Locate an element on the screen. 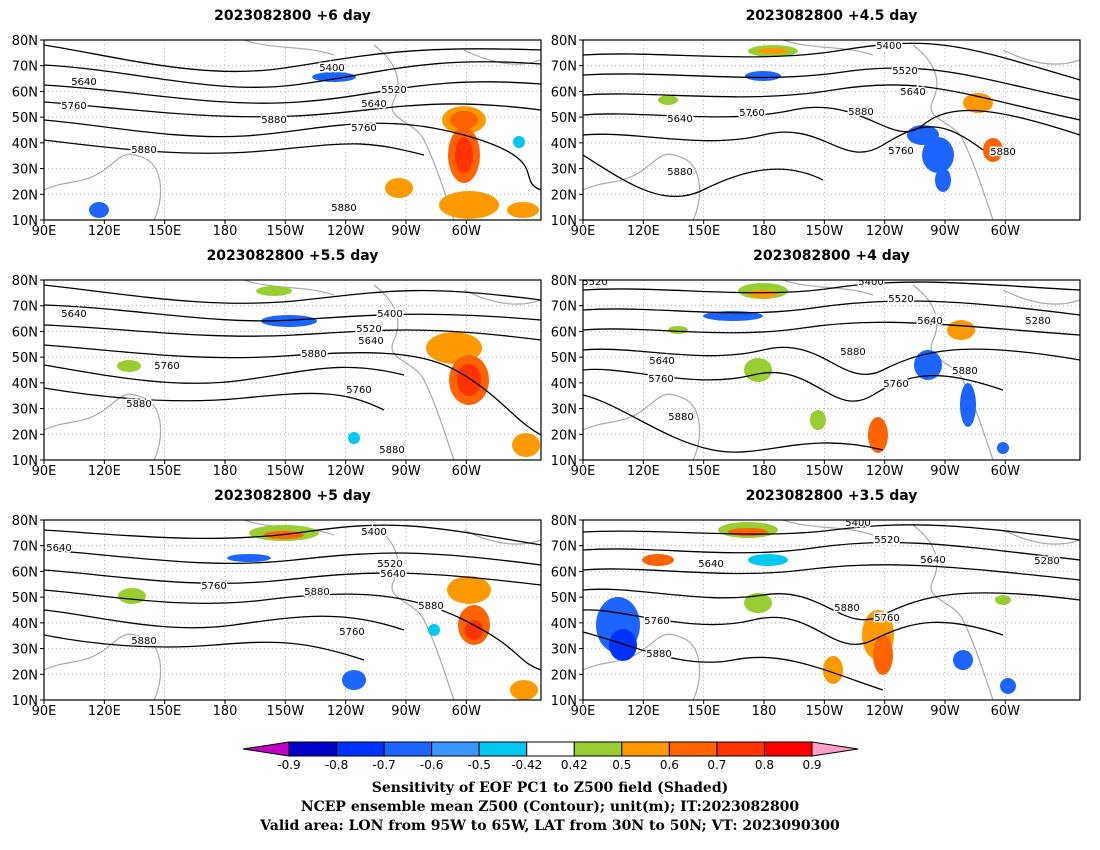  lon-label: 150W is located at coordinates (286, 231).